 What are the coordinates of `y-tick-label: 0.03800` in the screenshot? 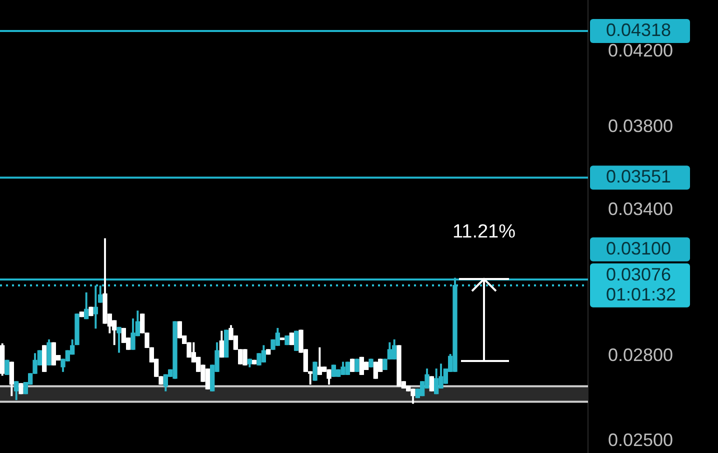 It's located at (641, 126).